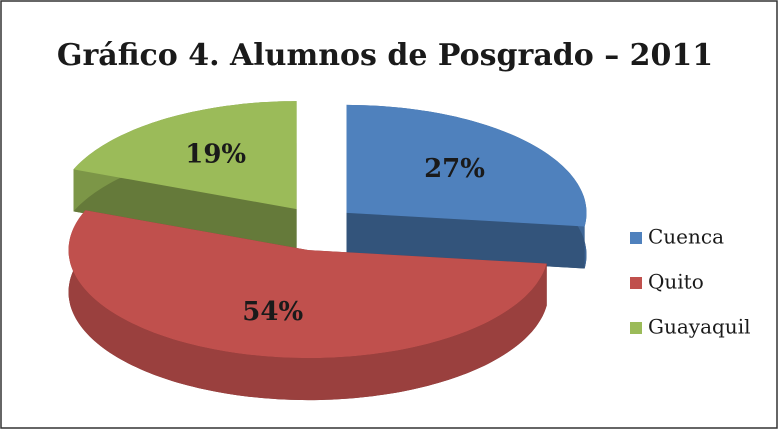 Image resolution: width=779 pixels, height=430 pixels. Describe the element at coordinates (385, 55) in the screenshot. I see `chart-title: Gráfico 4. Alumnos de Posgrado – 2011` at that location.